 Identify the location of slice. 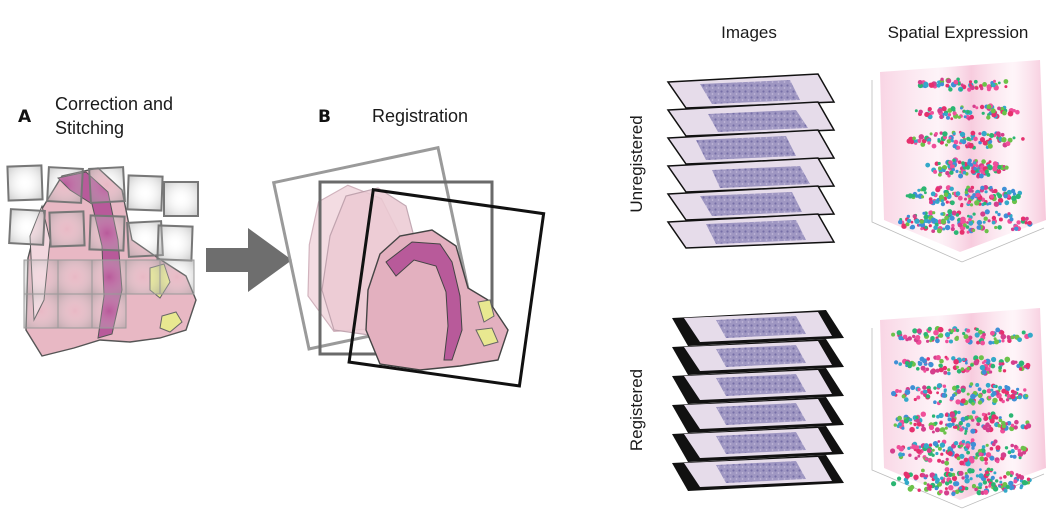
(751, 175).